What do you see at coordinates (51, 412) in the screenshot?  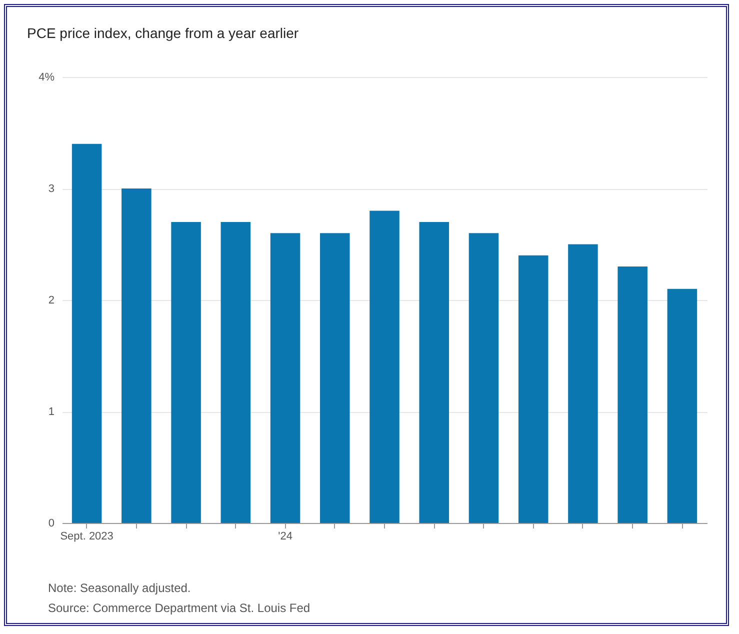 I see `y-tick-label: 1` at bounding box center [51, 412].